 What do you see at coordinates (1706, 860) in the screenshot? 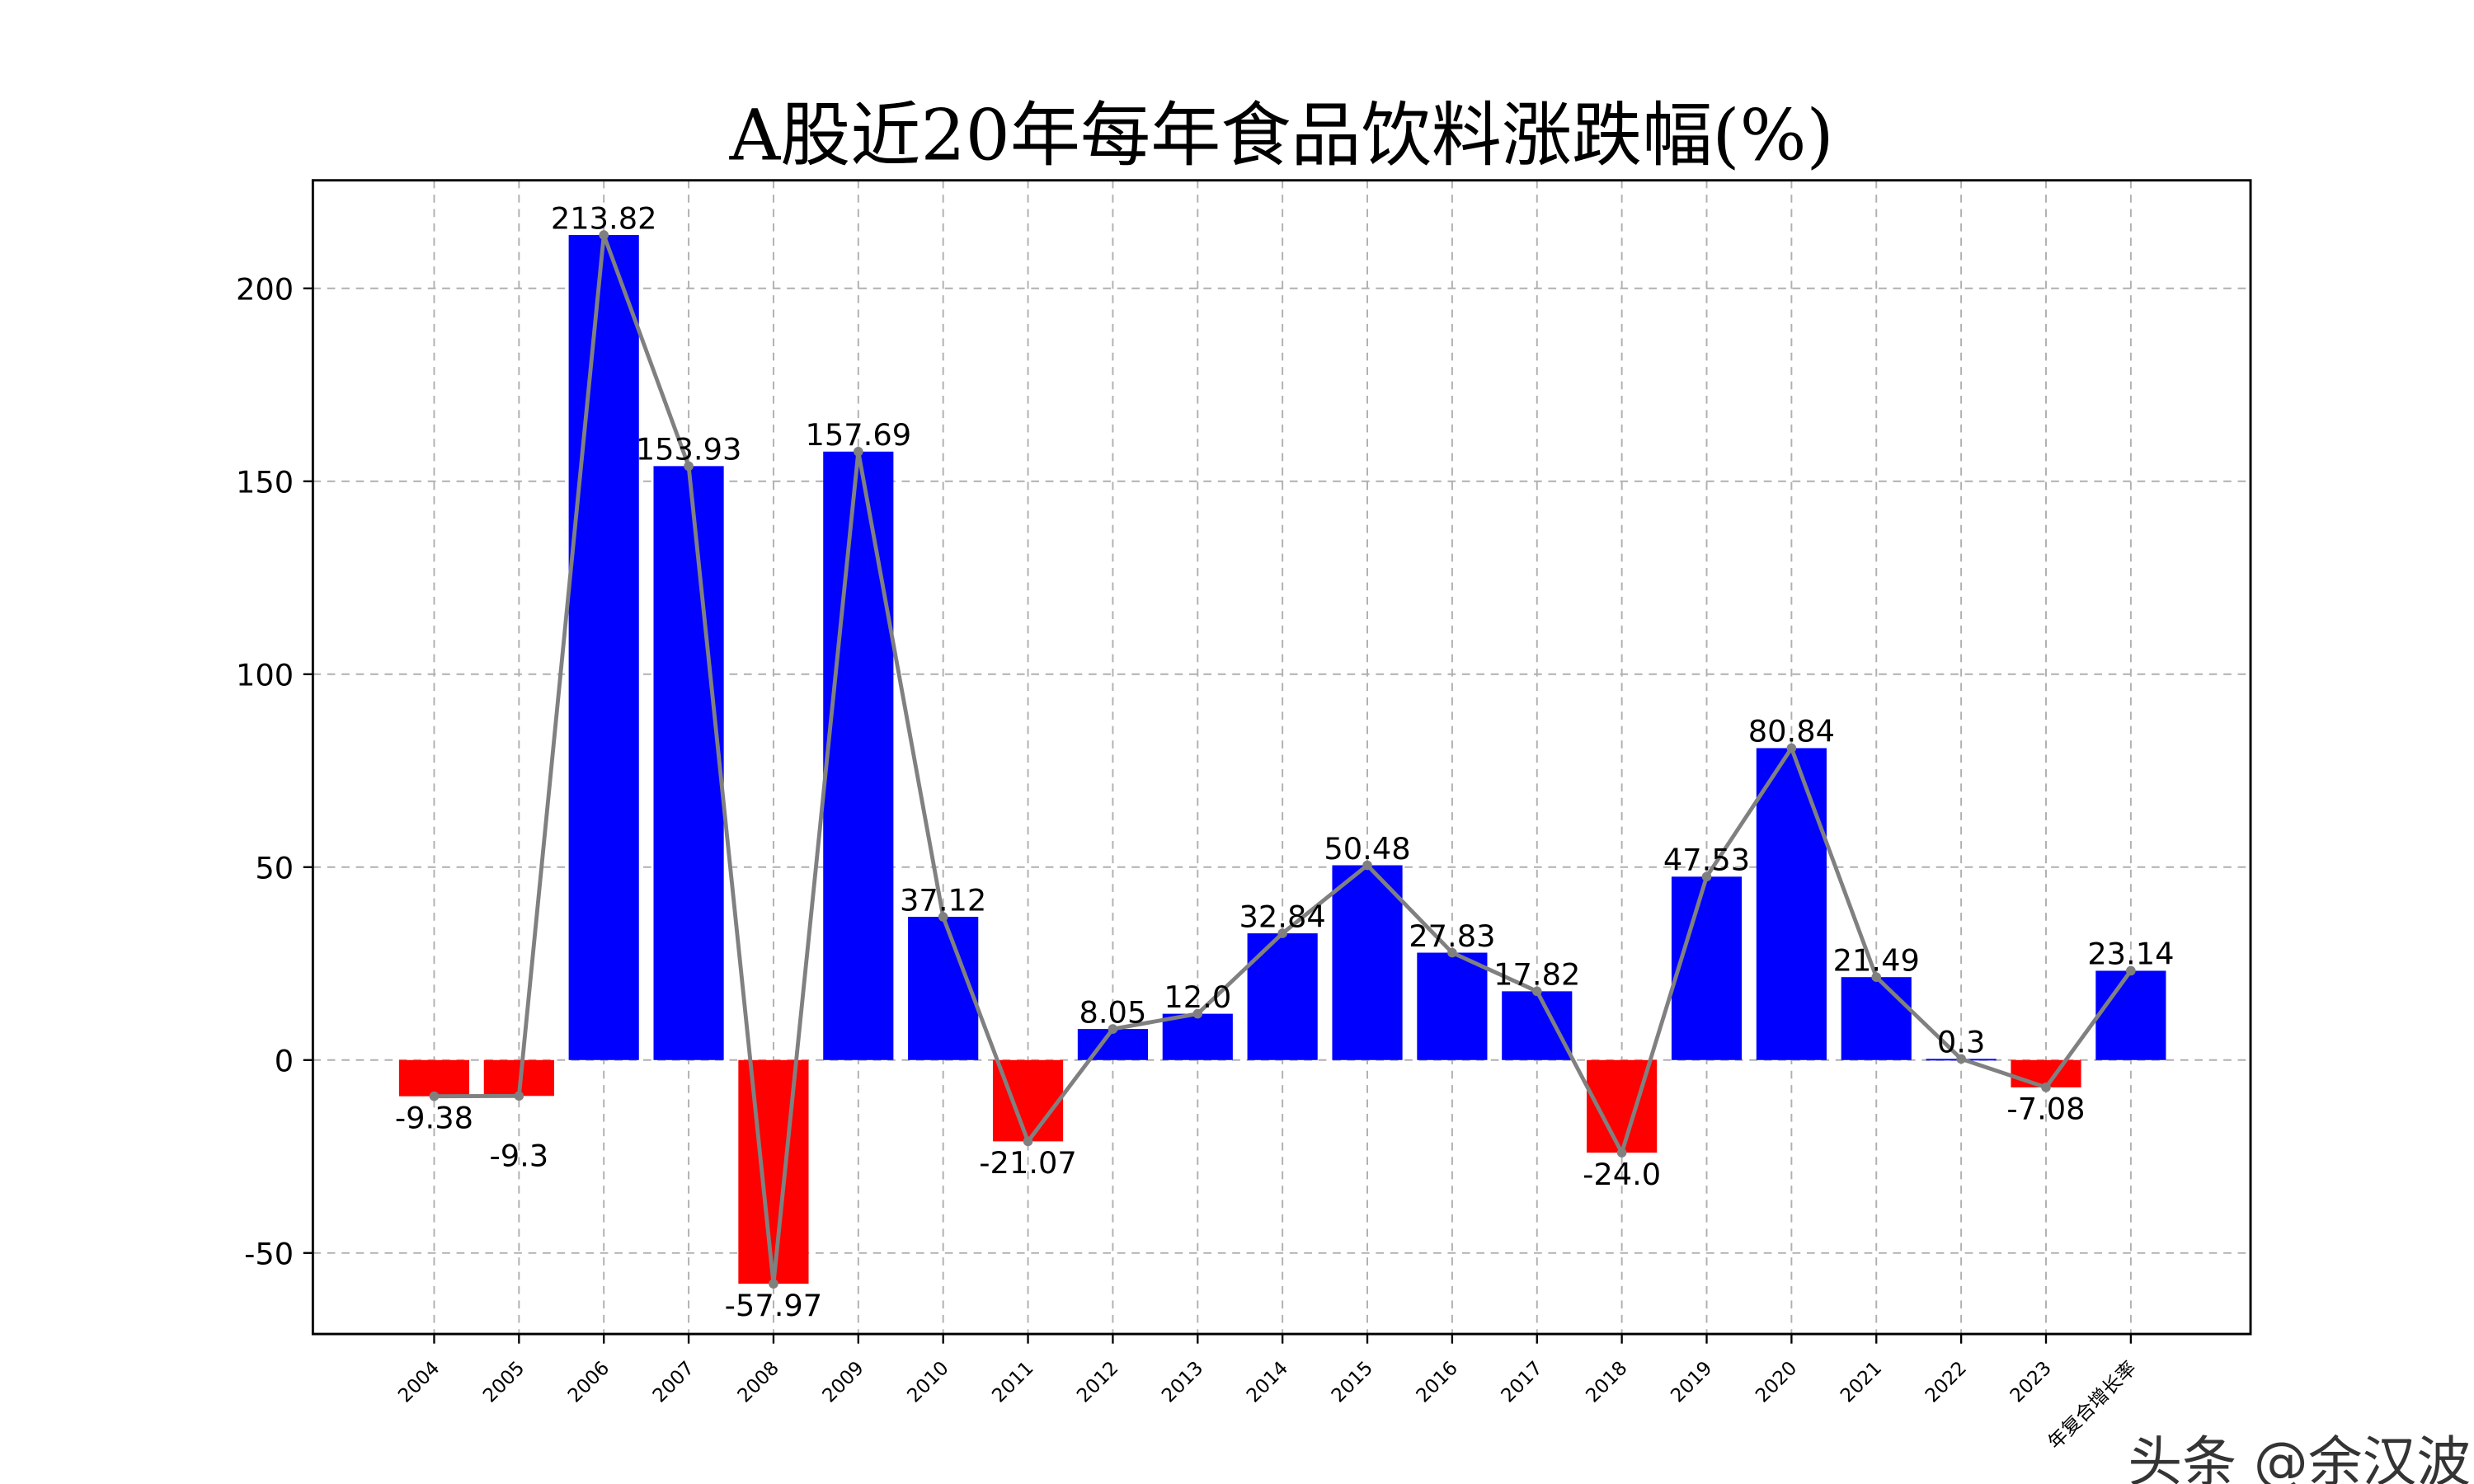
I see `data-label: 47.53` at bounding box center [1706, 860].